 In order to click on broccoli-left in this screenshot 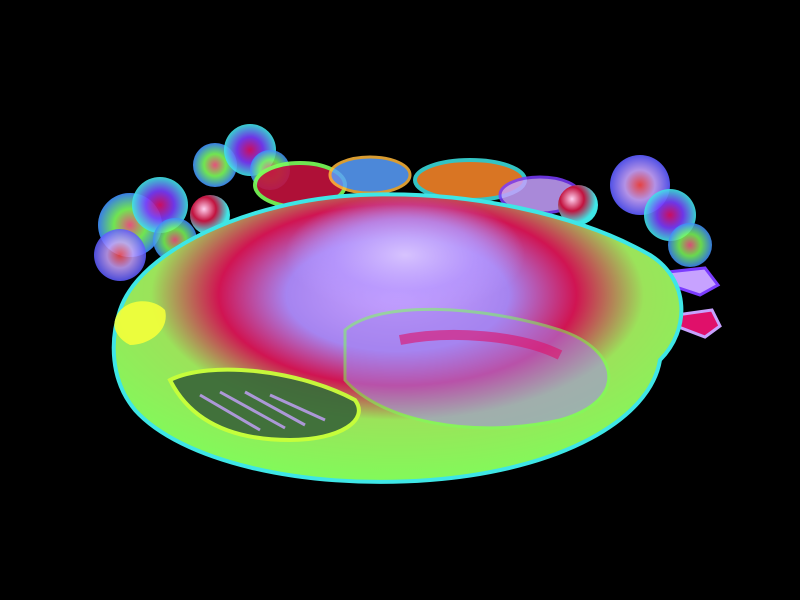, I will do `click(145, 229)`.